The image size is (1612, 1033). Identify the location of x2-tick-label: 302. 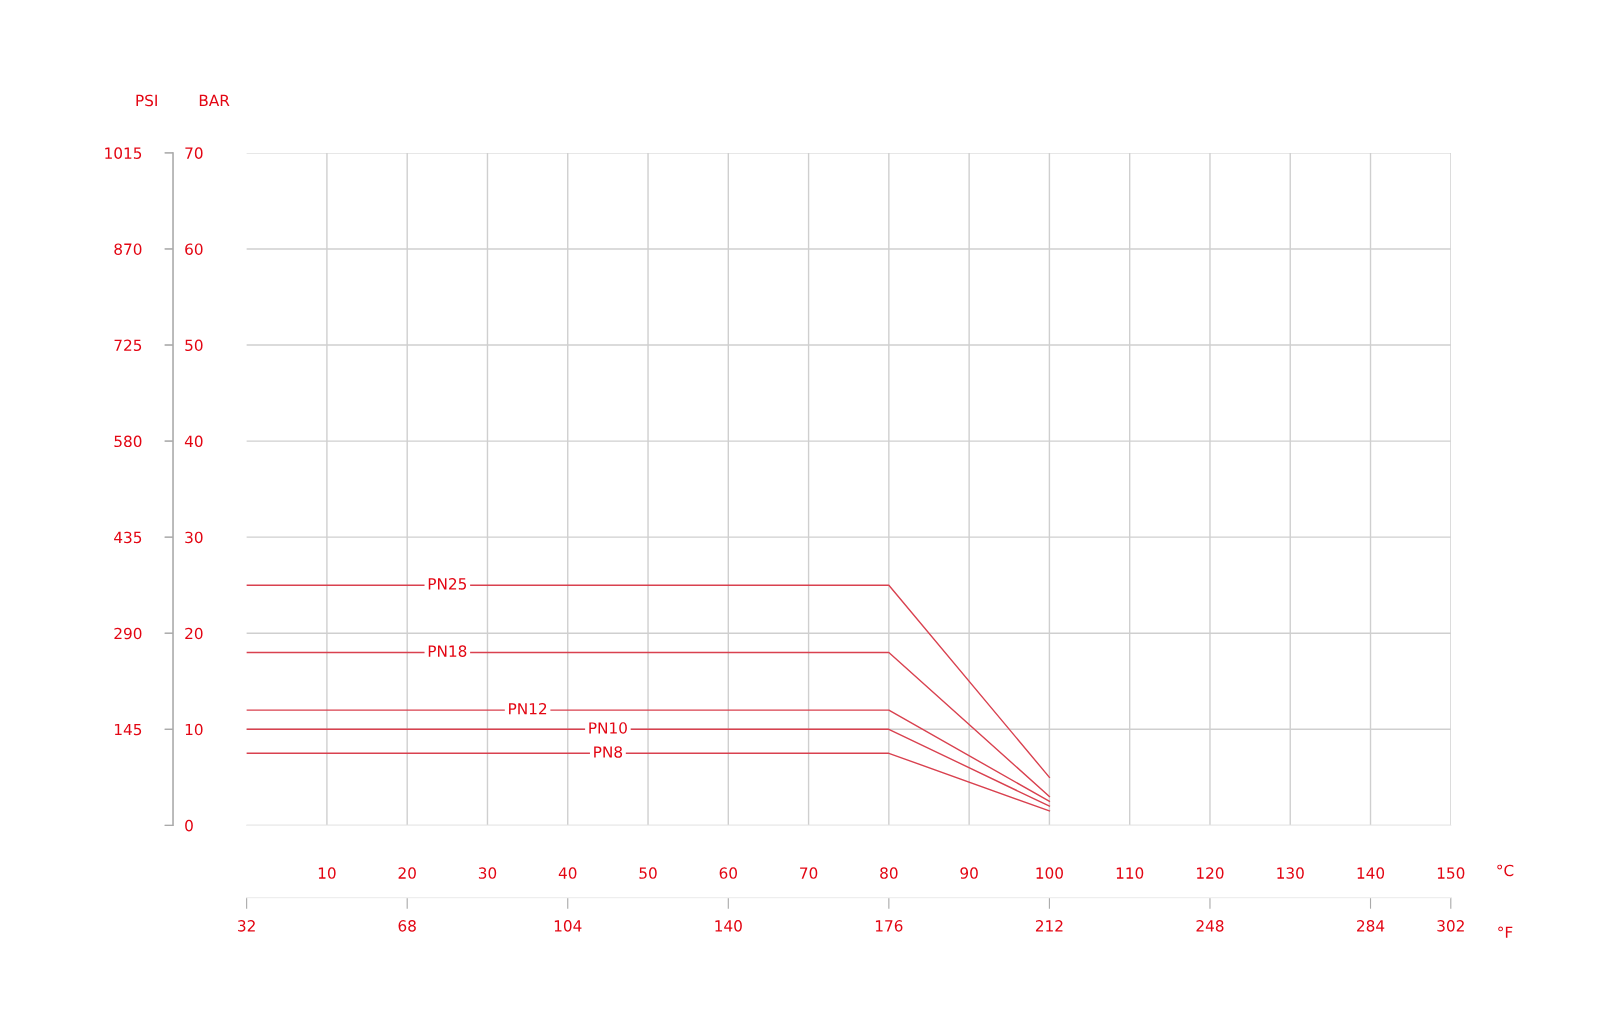
(1450, 926).